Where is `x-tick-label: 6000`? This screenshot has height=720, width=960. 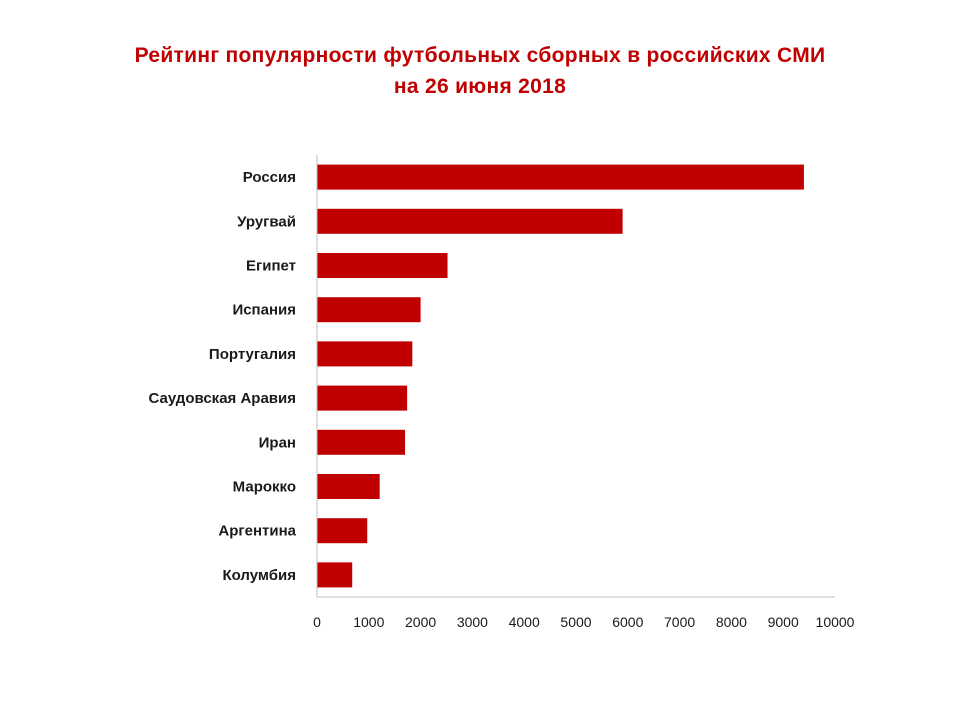 x-tick-label: 6000 is located at coordinates (627, 622).